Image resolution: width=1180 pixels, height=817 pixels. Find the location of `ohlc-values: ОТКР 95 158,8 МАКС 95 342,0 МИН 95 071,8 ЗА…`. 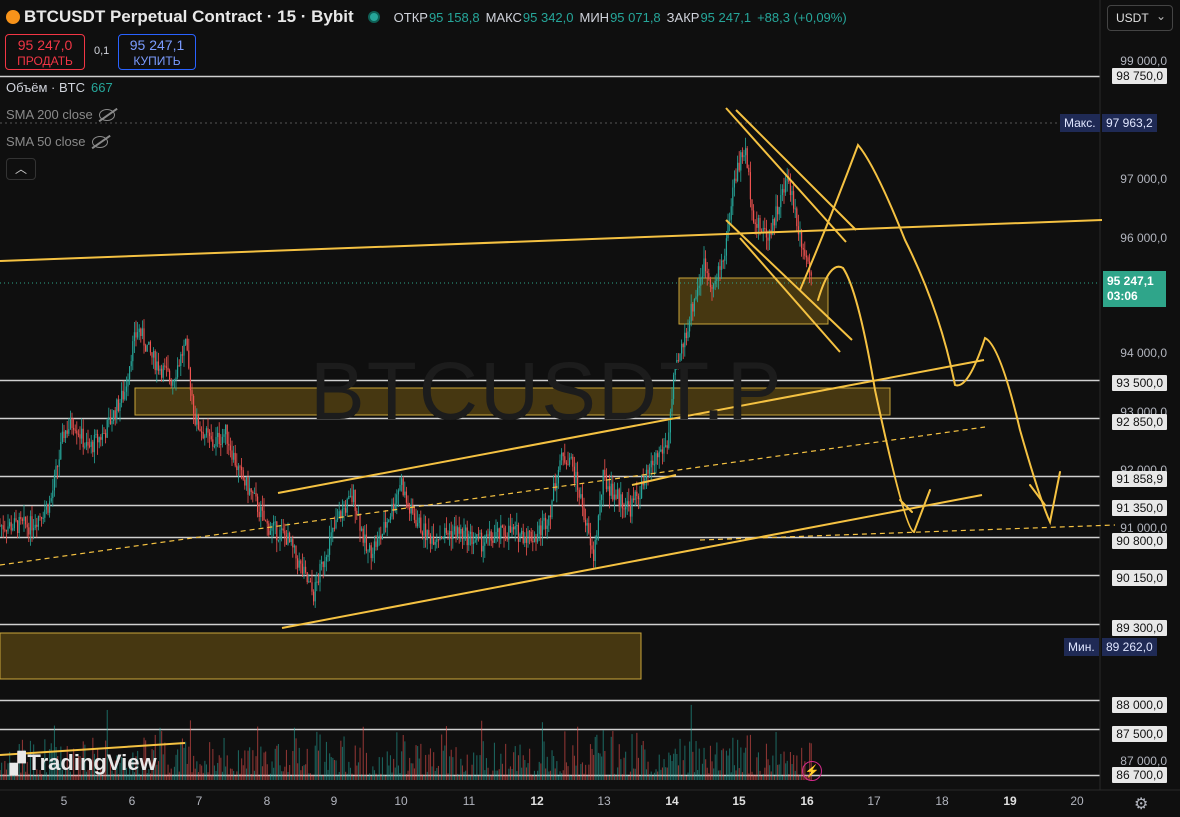

ohlc-values: ОТКР 95 158,8 МАКС 95 342,0 МИН 95 071,8 ЗА… is located at coordinates (617, 17).